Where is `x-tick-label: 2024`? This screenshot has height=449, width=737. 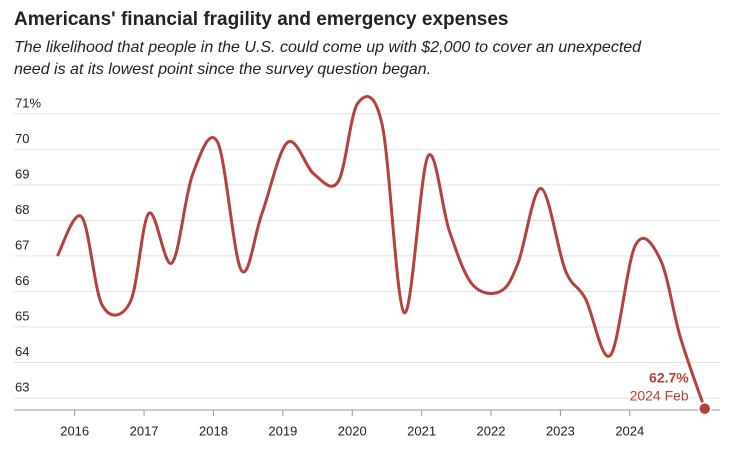
x-tick-label: 2024 is located at coordinates (629, 430).